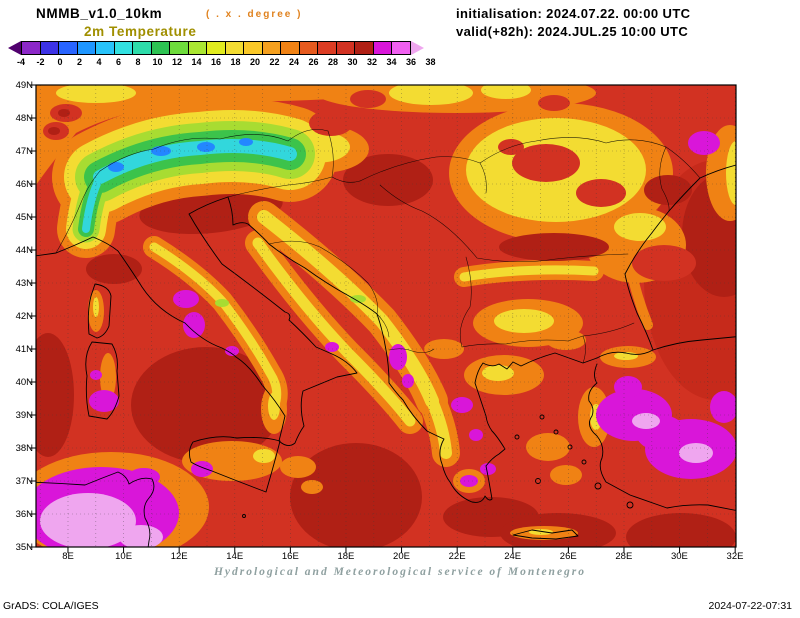 Image resolution: width=800 pixels, height=618 pixels. I want to click on lat-label: 40N, so click(24, 382).